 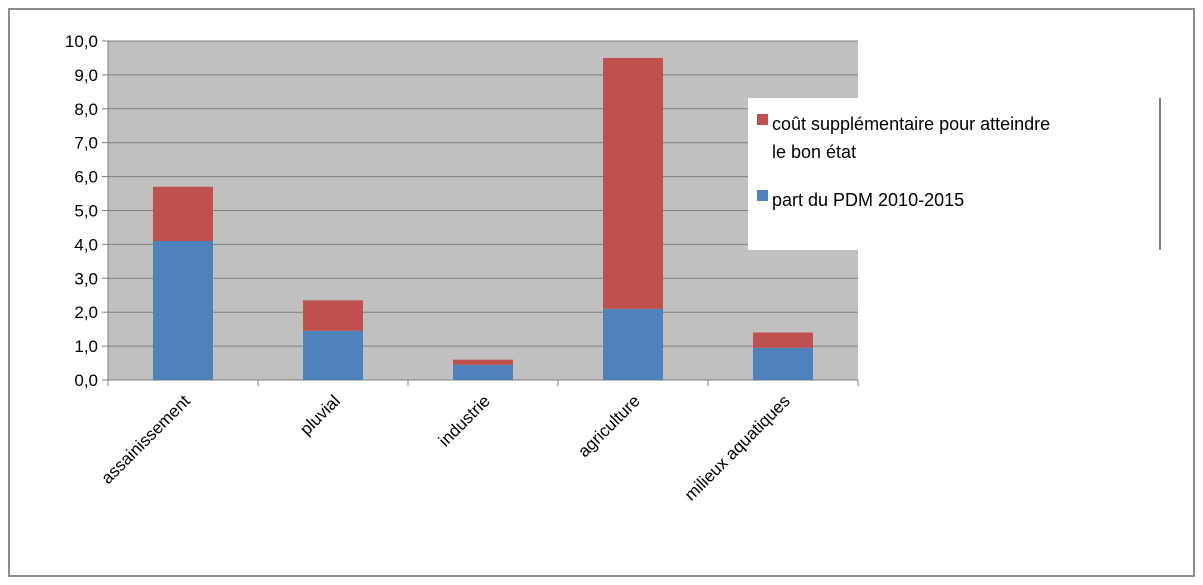 What do you see at coordinates (86, 380) in the screenshot?
I see `y-tick-label: 0,0` at bounding box center [86, 380].